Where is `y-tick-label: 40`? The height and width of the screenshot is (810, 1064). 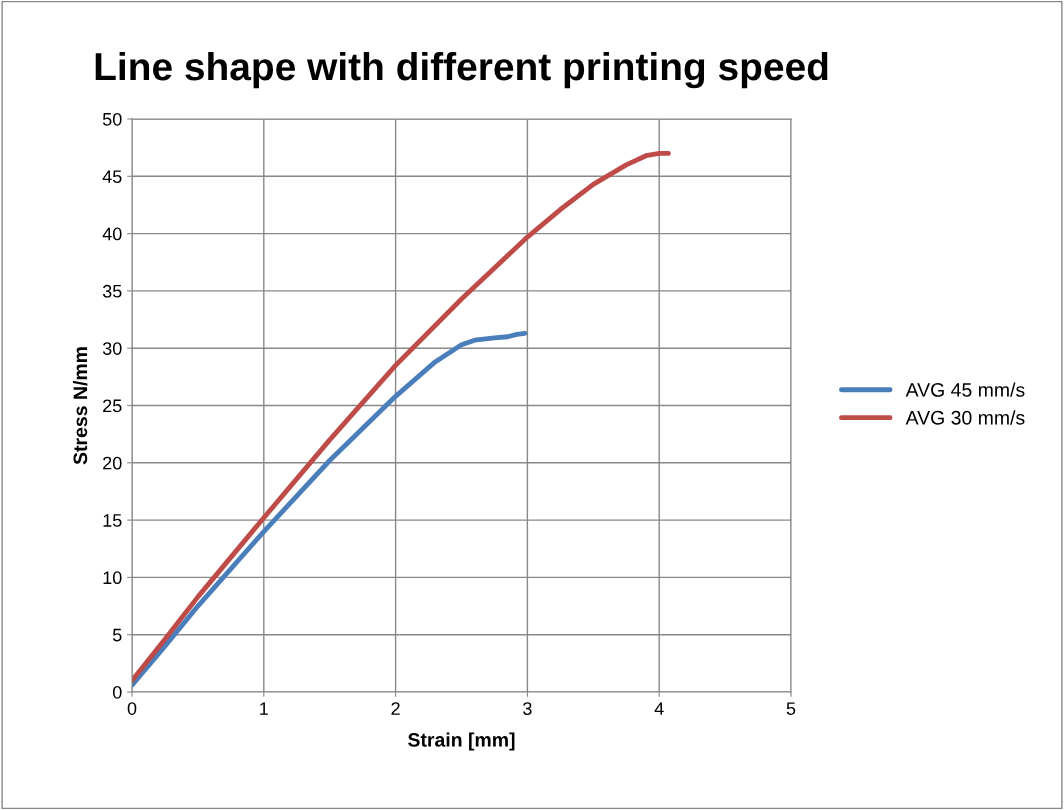 y-tick-label: 40 is located at coordinates (112, 234).